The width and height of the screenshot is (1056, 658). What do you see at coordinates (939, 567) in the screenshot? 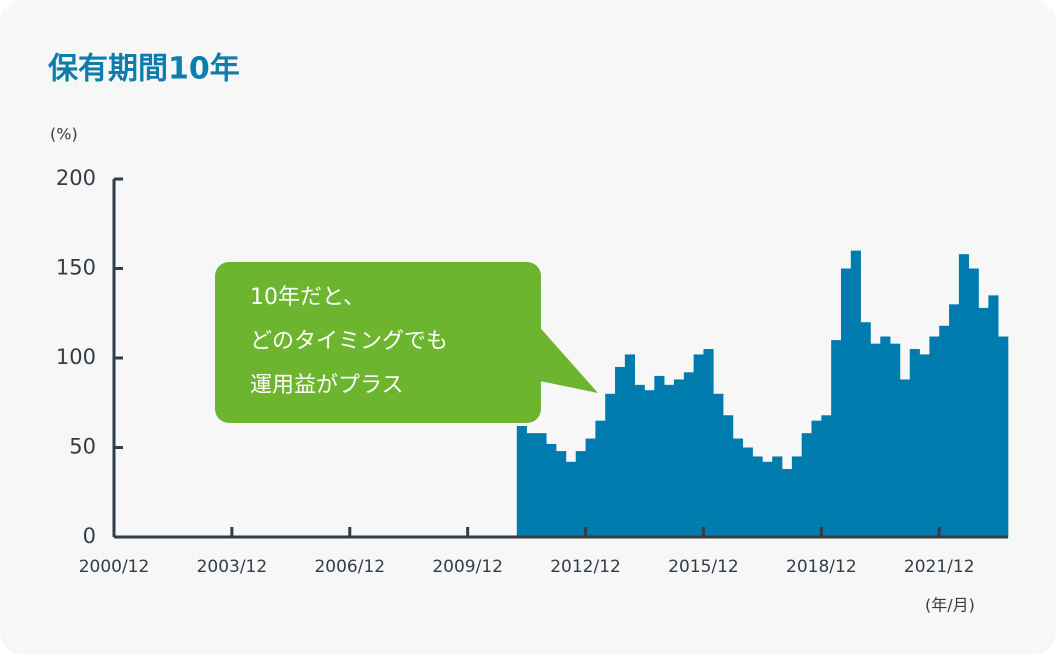
I see `x-tick-label: 2021/12` at bounding box center [939, 567].